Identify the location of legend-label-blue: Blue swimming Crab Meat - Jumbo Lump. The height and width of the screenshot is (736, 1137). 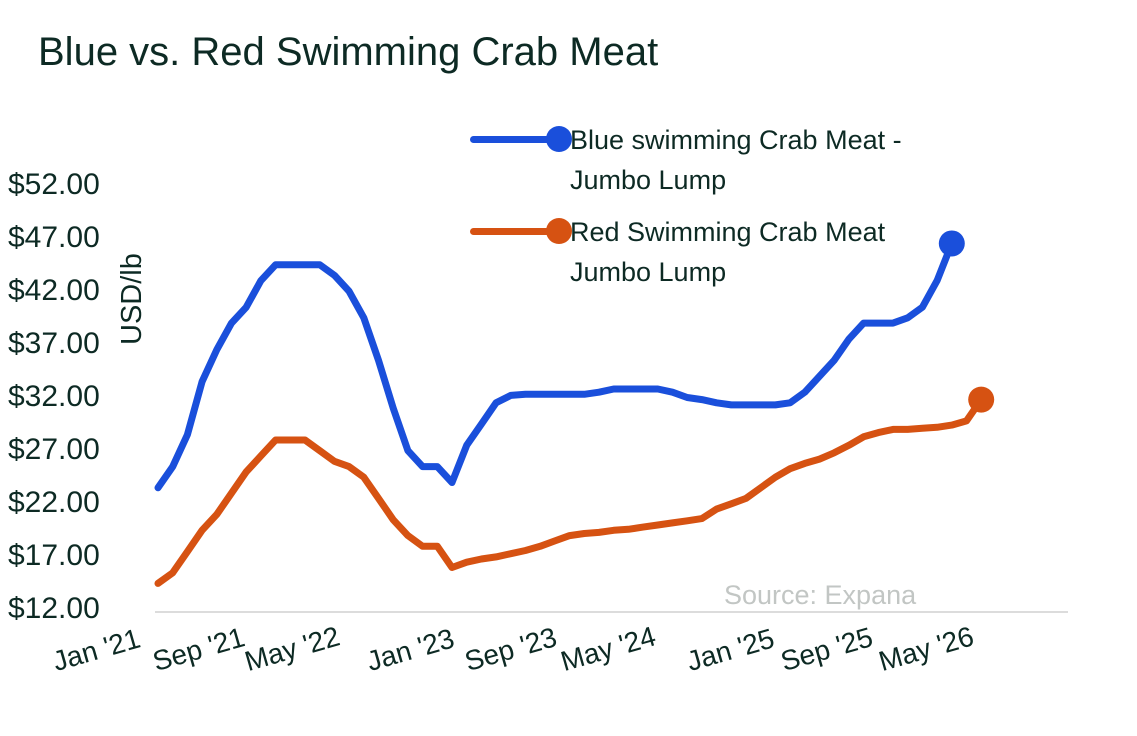
(736, 160).